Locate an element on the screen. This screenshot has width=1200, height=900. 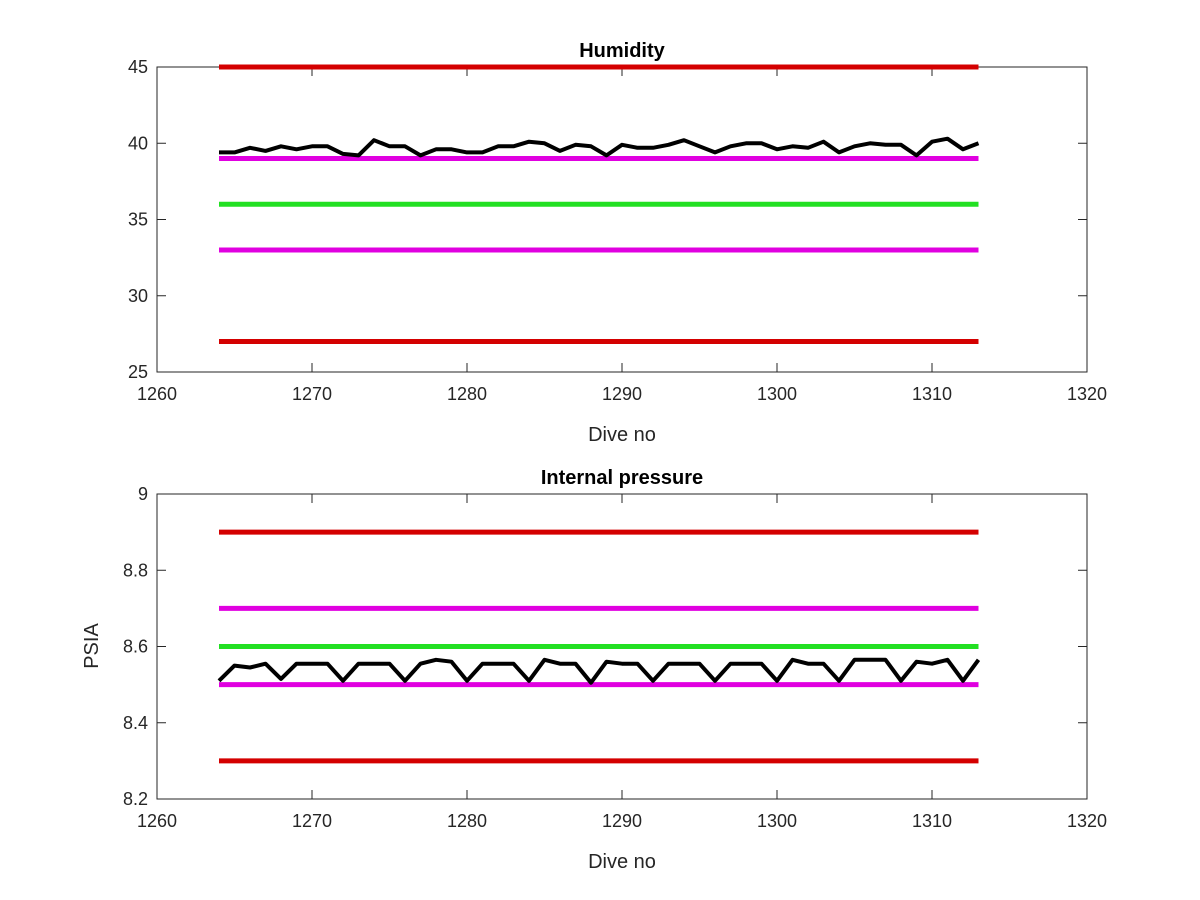
humidity-x-tick-label: 1300 is located at coordinates (777, 394).